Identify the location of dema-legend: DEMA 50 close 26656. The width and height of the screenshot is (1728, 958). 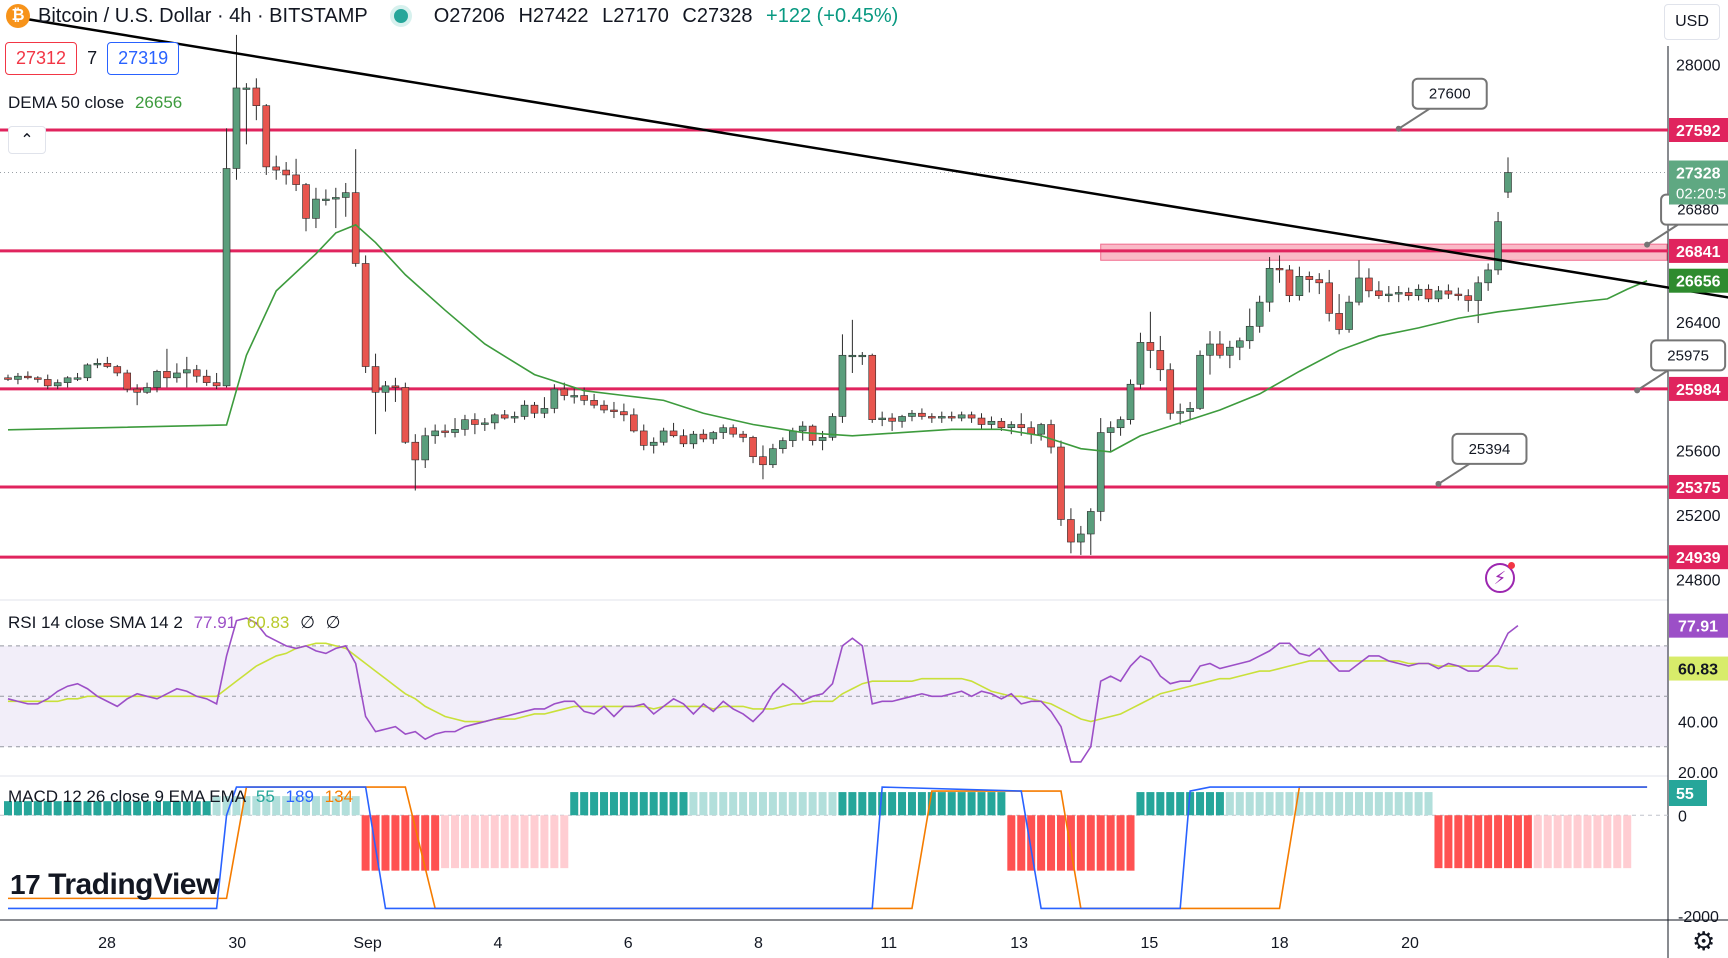
(95, 103).